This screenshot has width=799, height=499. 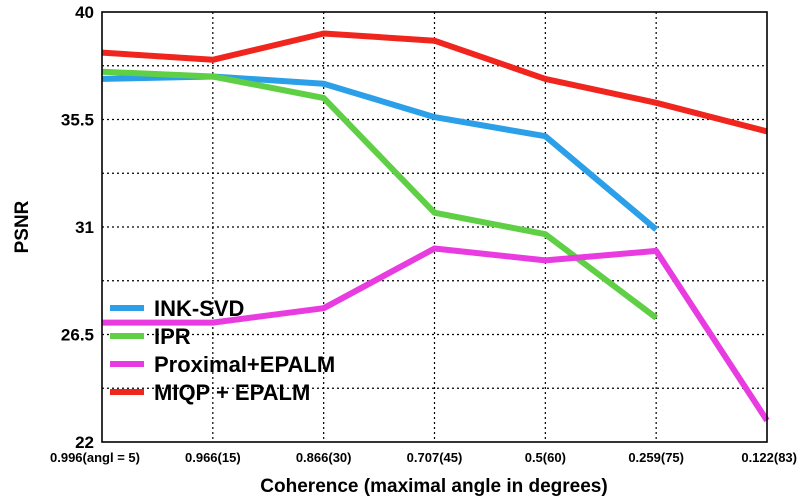 I want to click on x-tick-label: 0.259(75), so click(x=656, y=457).